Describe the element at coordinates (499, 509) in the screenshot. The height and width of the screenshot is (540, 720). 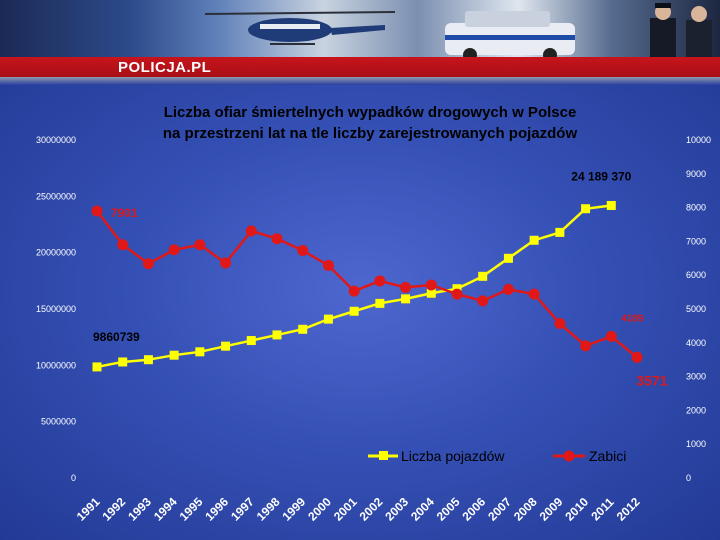
I see `x-tick-label: 2007` at that location.